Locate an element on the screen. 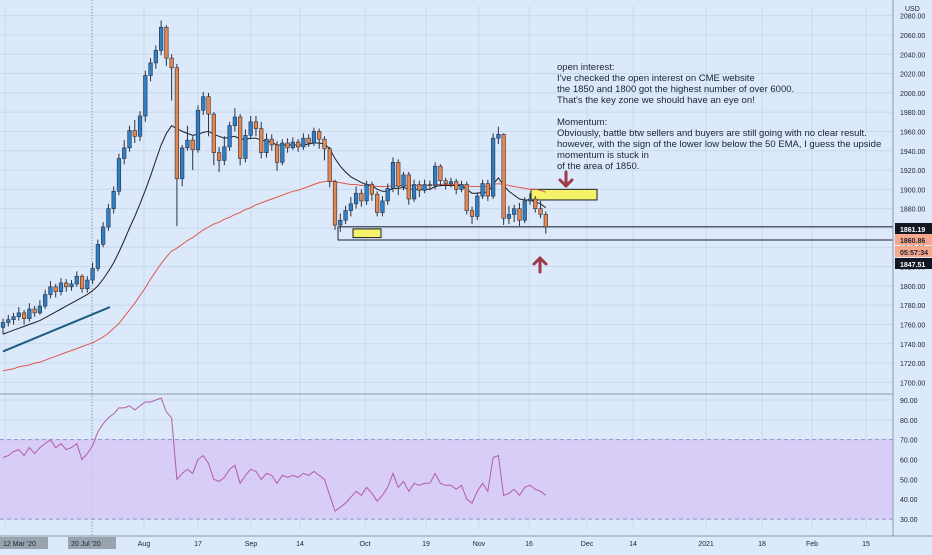 This screenshot has width=932, height=555. time-axis-panel is located at coordinates (466, 543).